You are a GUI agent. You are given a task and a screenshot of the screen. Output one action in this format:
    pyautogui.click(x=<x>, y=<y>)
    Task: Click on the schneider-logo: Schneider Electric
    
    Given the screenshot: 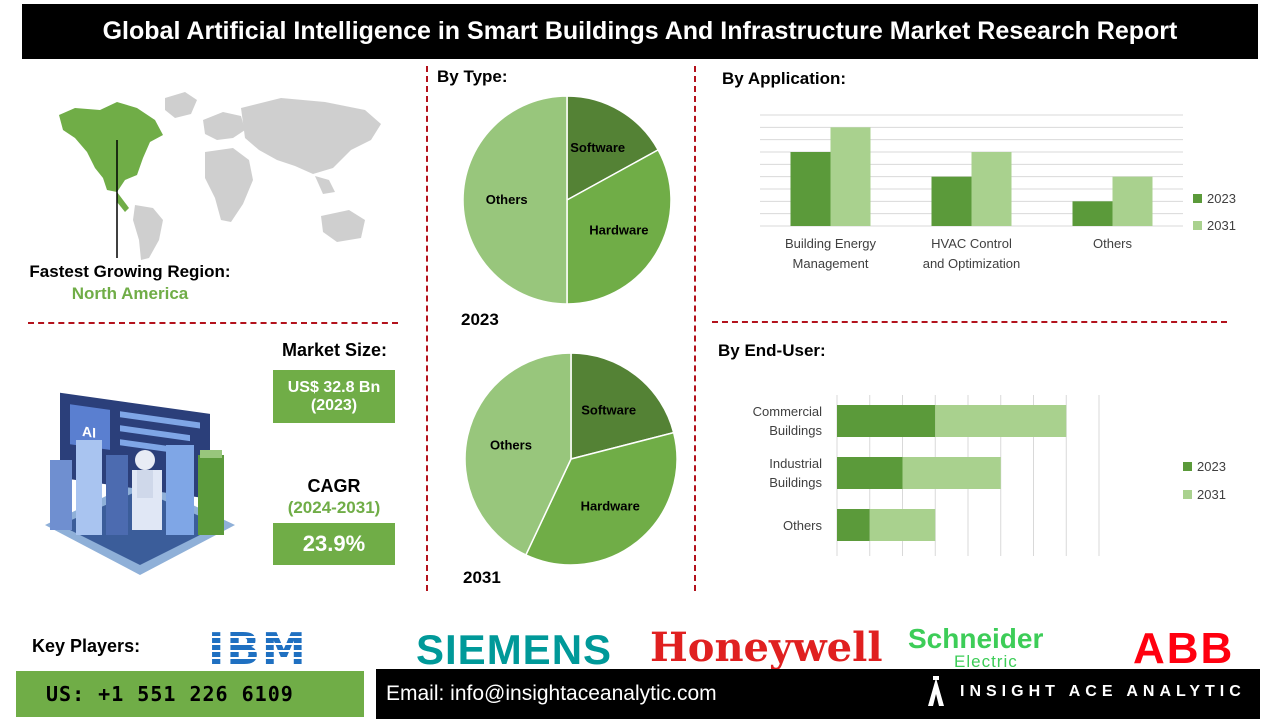 What is the action you would take?
    pyautogui.click(x=976, y=647)
    